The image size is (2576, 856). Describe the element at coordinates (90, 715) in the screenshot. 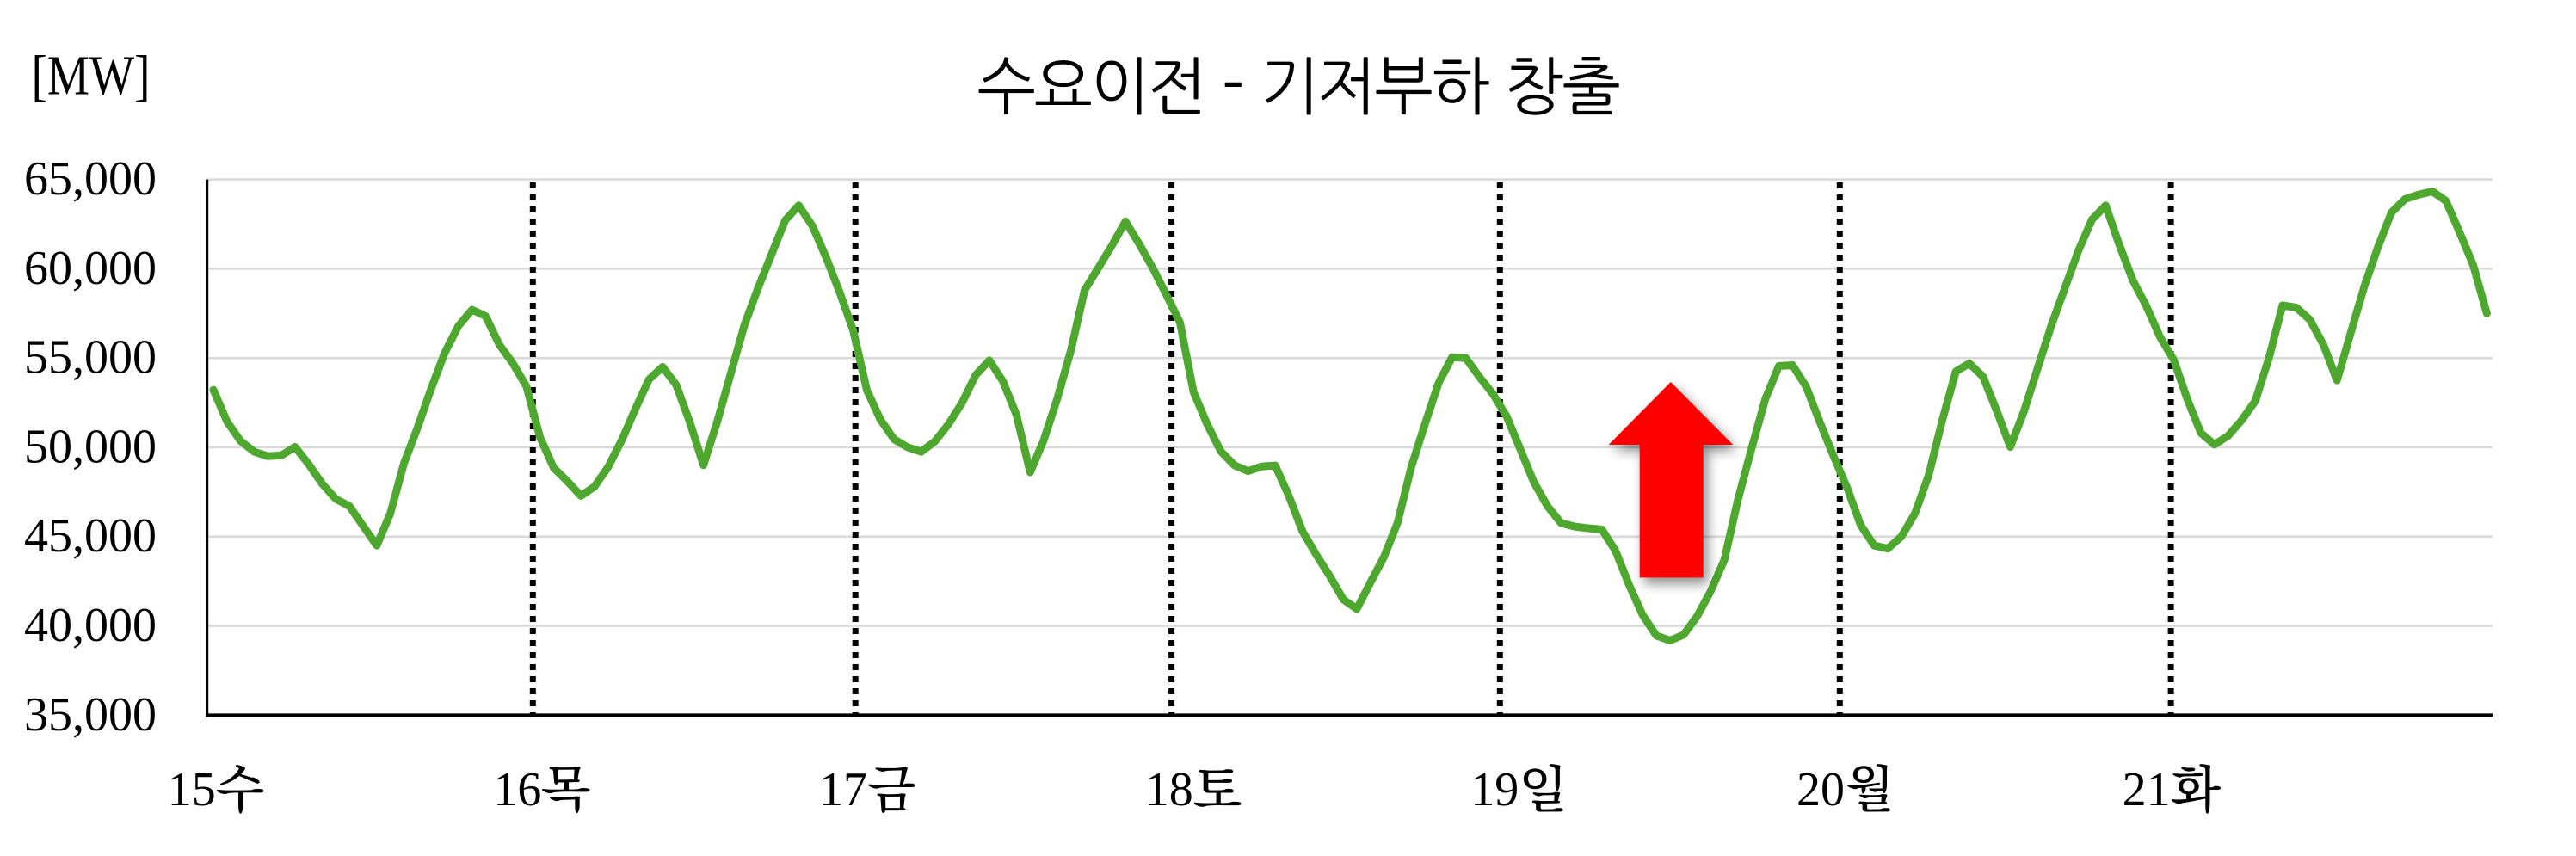

I see `svg-text: 35,000` at that location.